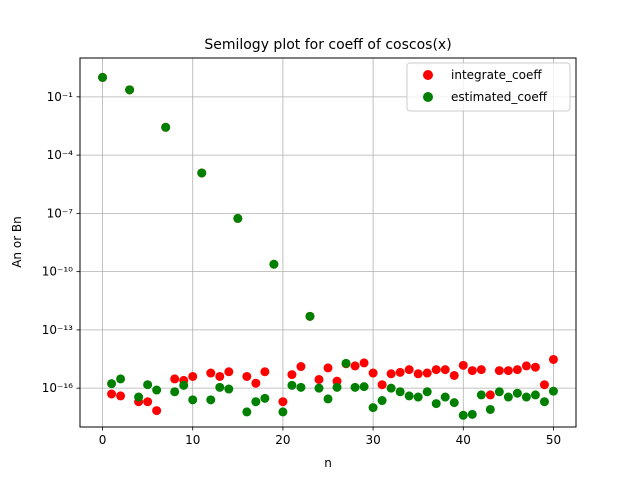 This screenshot has height=480, width=640. Describe the element at coordinates (282, 440) in the screenshot. I see `x-tick-label: 20` at that location.